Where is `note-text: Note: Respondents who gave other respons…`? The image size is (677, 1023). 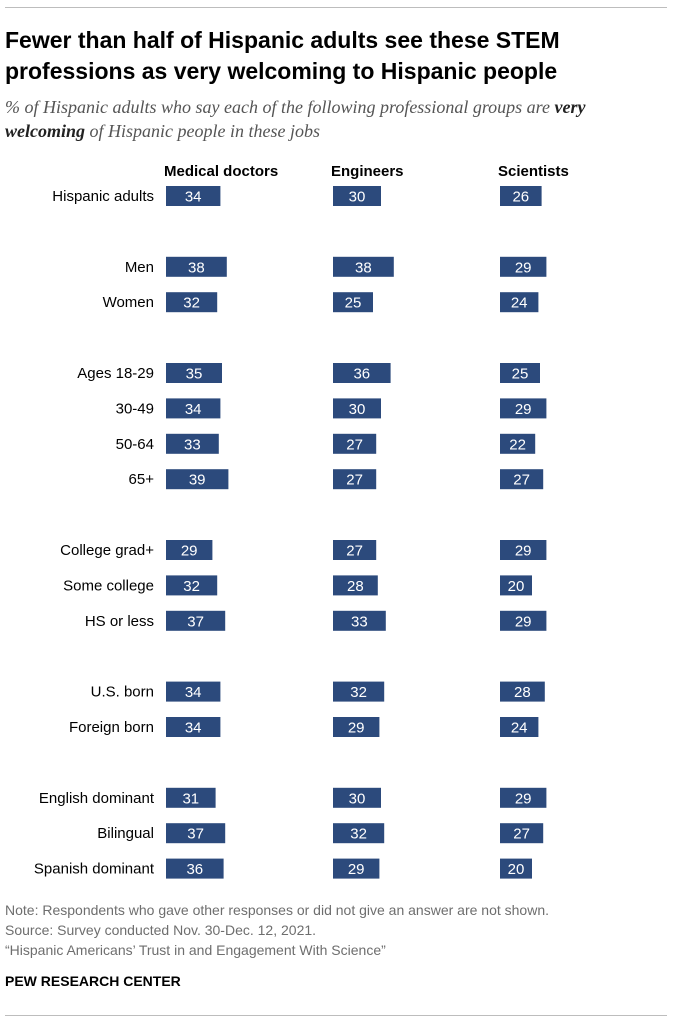 note-text: Note: Respondents who gave other respons… is located at coordinates (277, 910).